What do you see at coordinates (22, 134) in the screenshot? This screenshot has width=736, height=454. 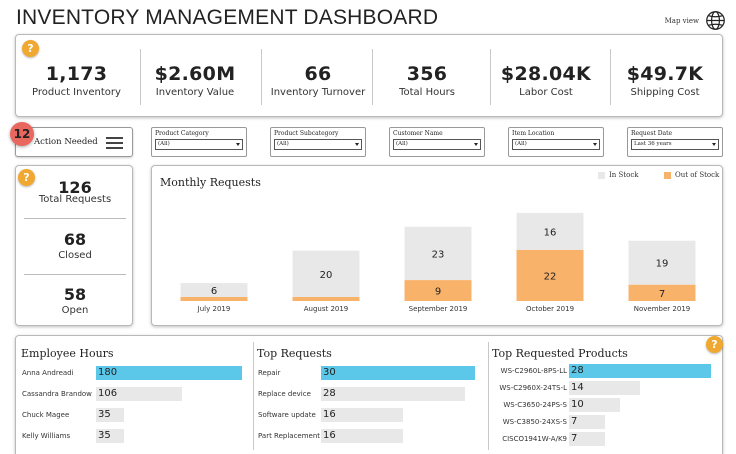 I see `action-count-badge: 12` at bounding box center [22, 134].